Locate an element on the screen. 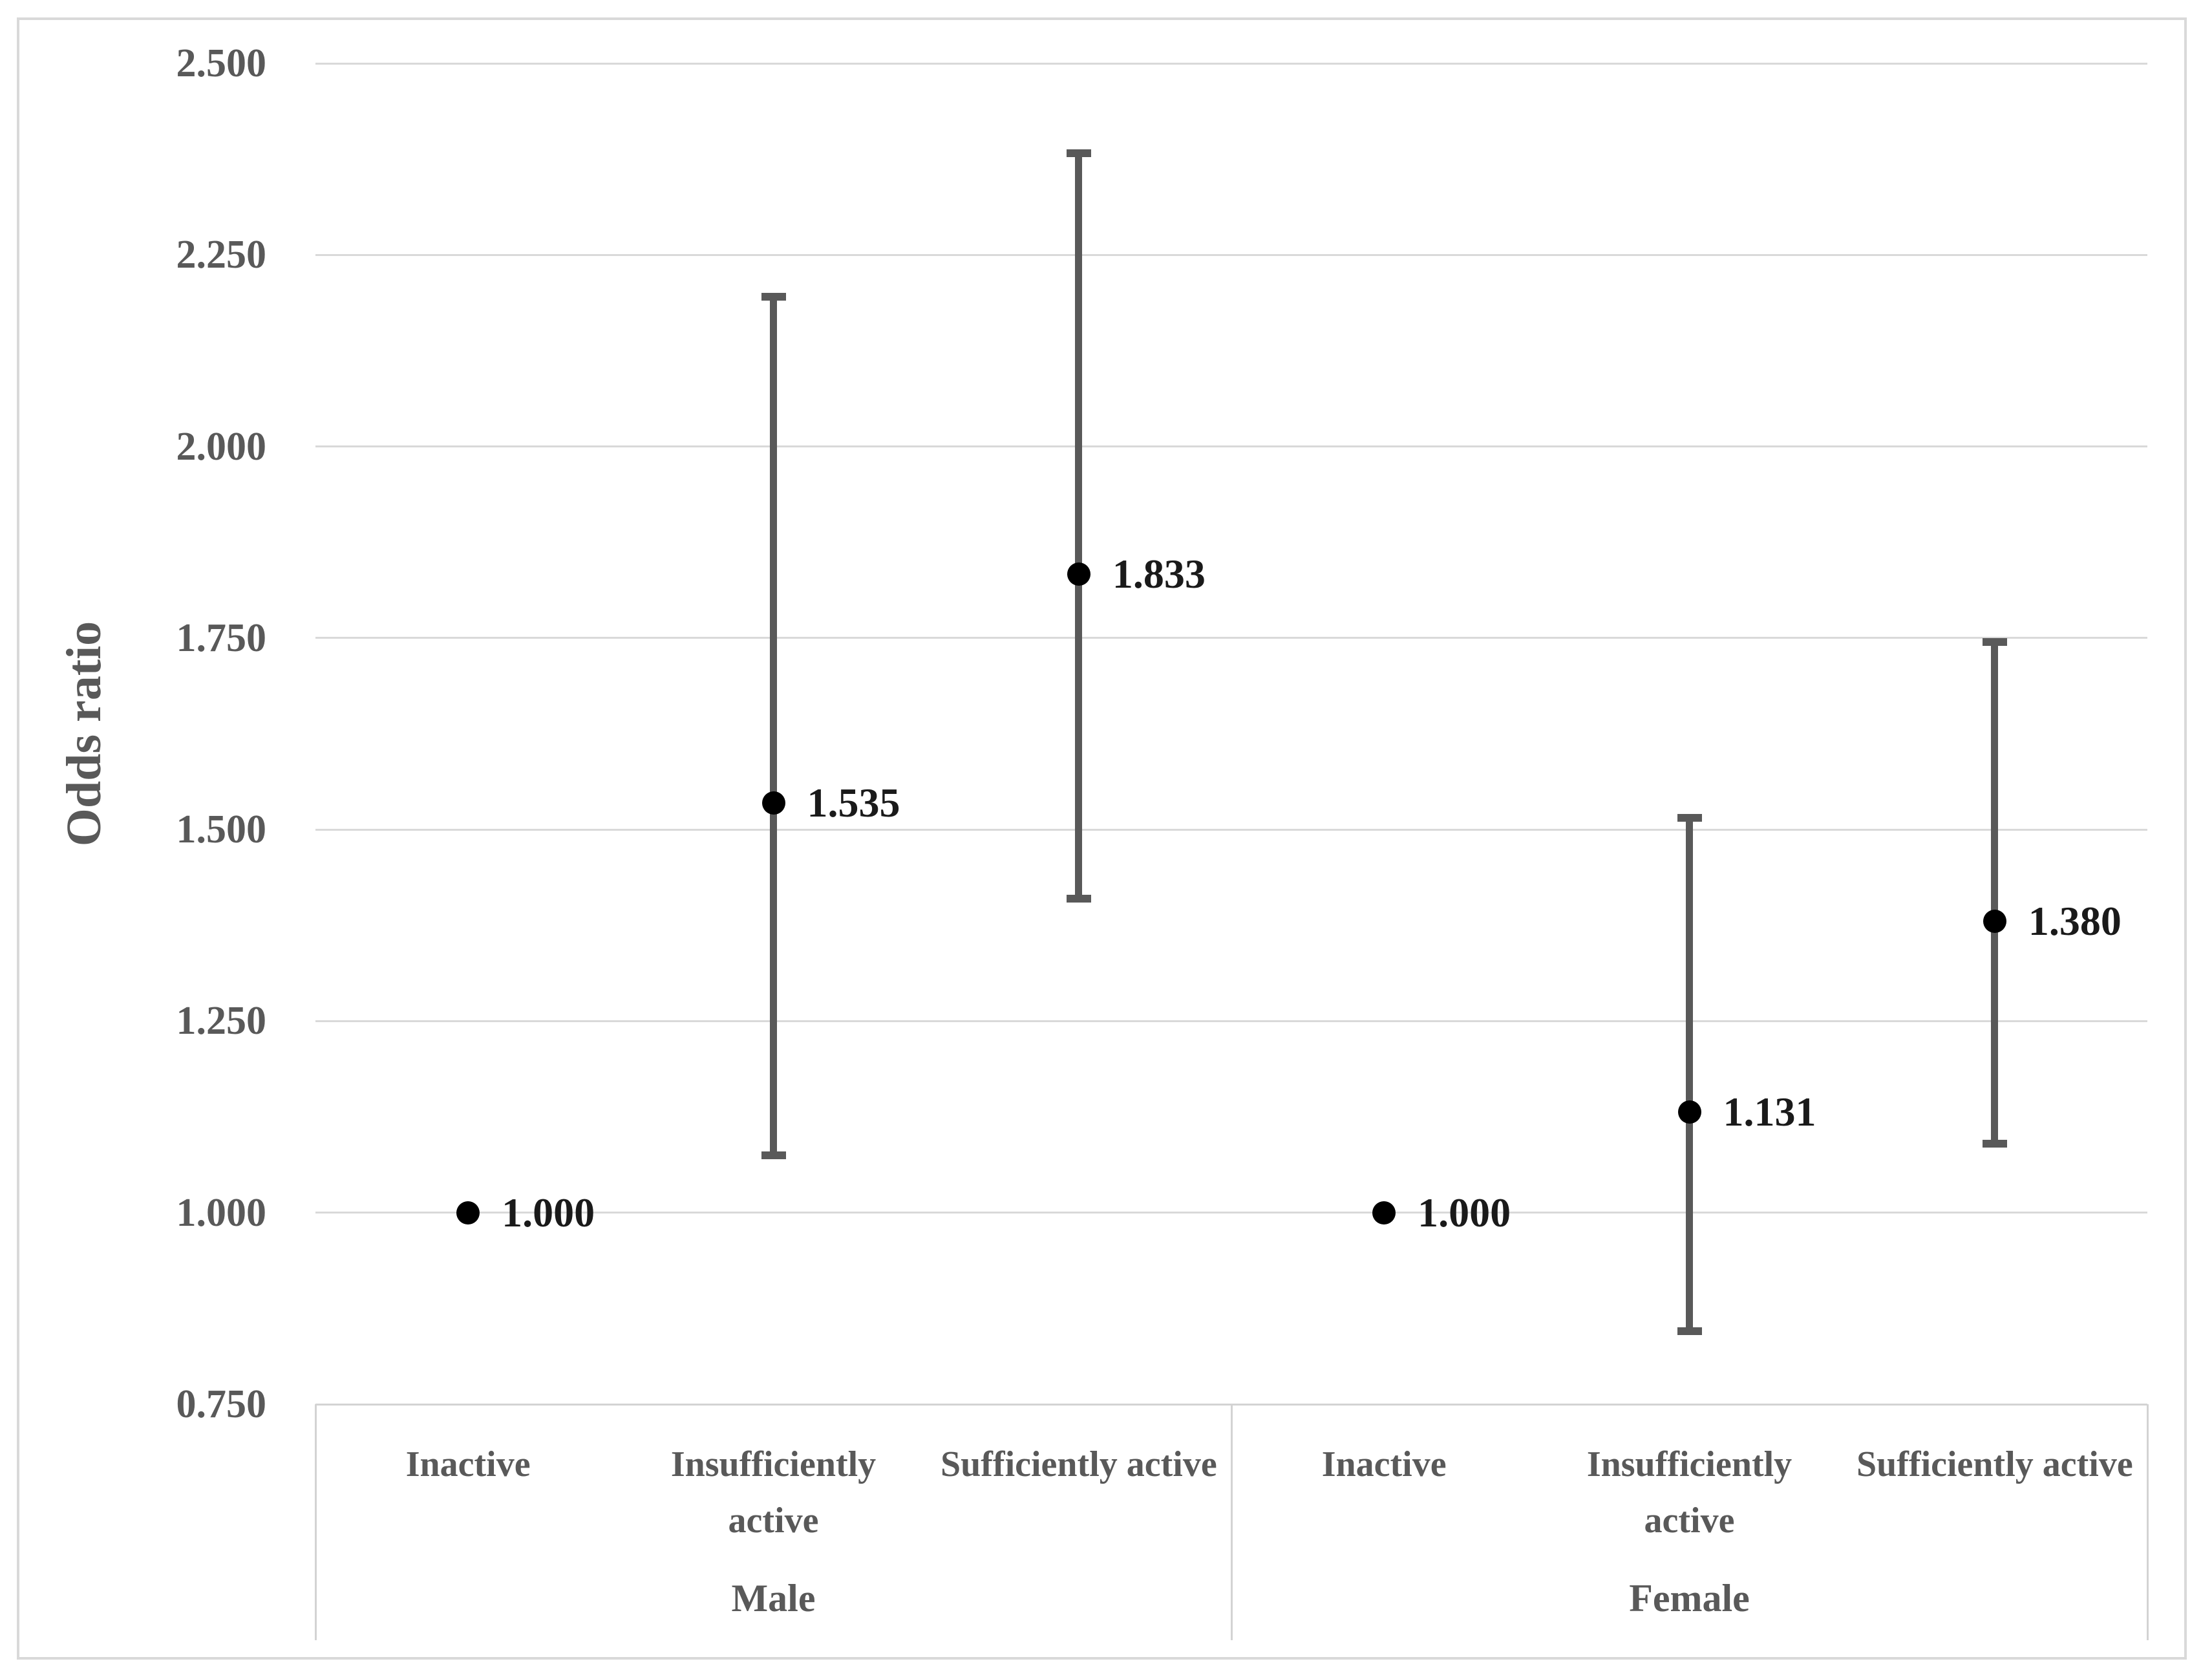 Image resolution: width=2212 pixels, height=1679 pixels. y-tick-label: 1.000 is located at coordinates (221, 1212).